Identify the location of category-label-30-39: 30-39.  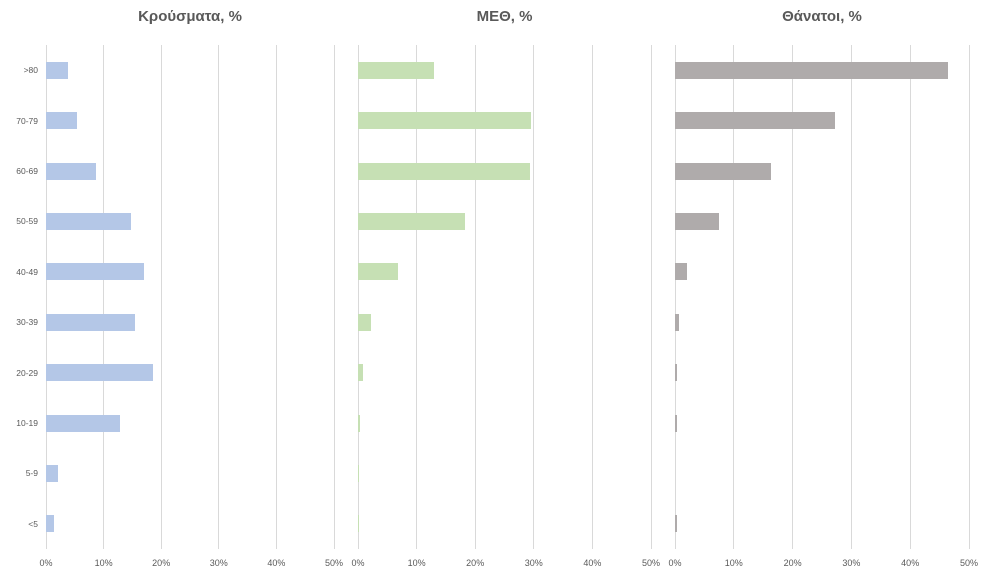
(27, 322).